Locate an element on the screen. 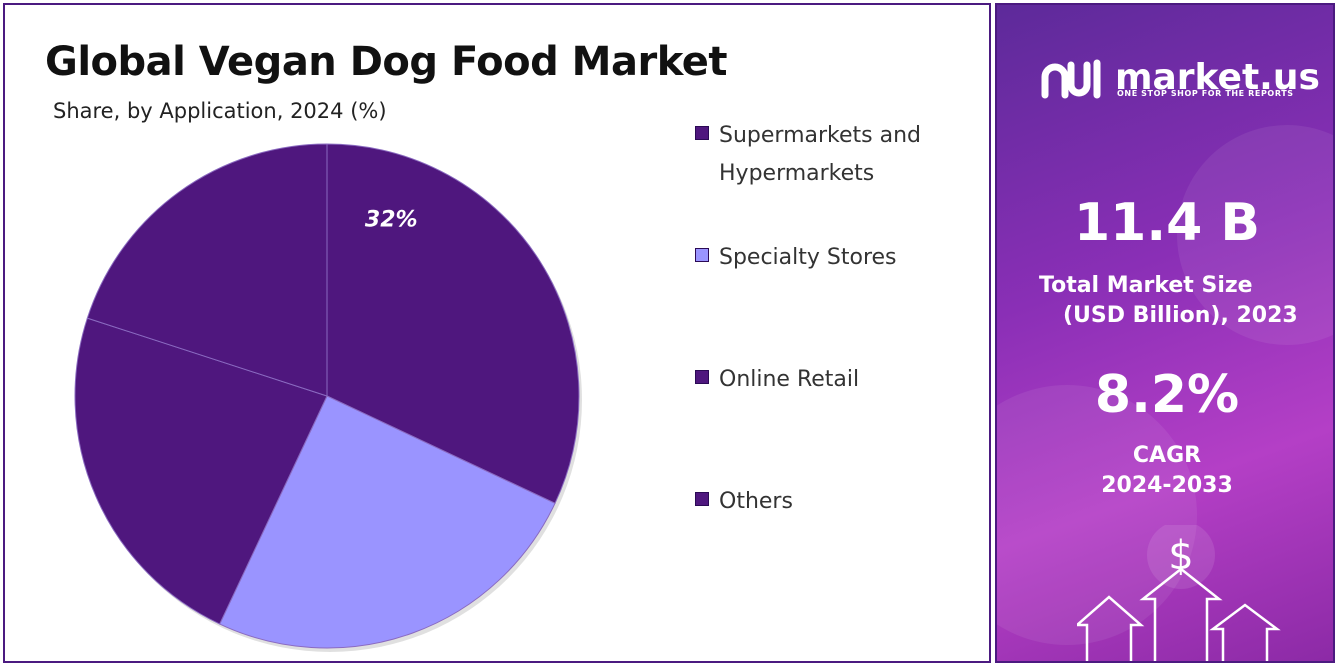 This screenshot has height=668, width=1338. brand-tagline: ONE STOP SHOP FOR THE REPORTS is located at coordinates (1205, 93).